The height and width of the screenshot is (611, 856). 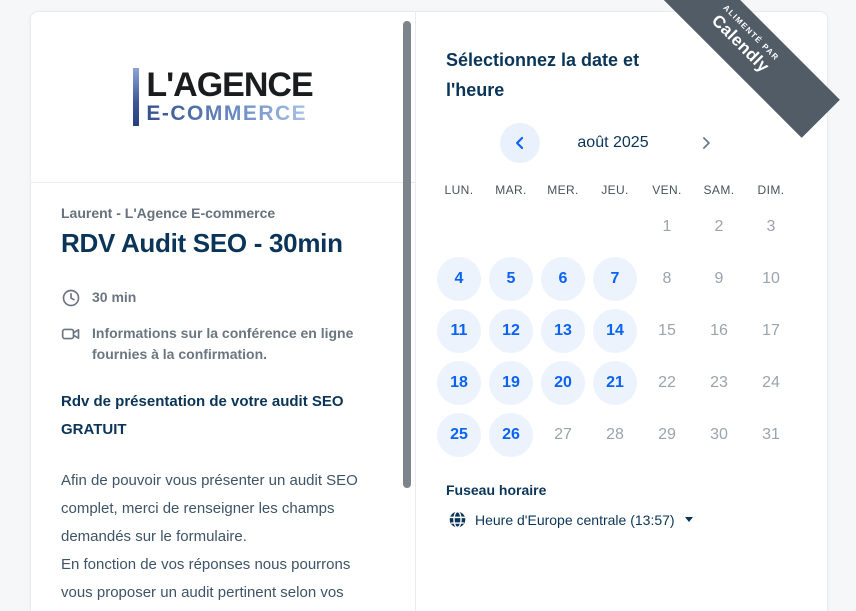 I want to click on timezone-selector: Heure d'Europe centrale (13:57), so click(x=623, y=519).